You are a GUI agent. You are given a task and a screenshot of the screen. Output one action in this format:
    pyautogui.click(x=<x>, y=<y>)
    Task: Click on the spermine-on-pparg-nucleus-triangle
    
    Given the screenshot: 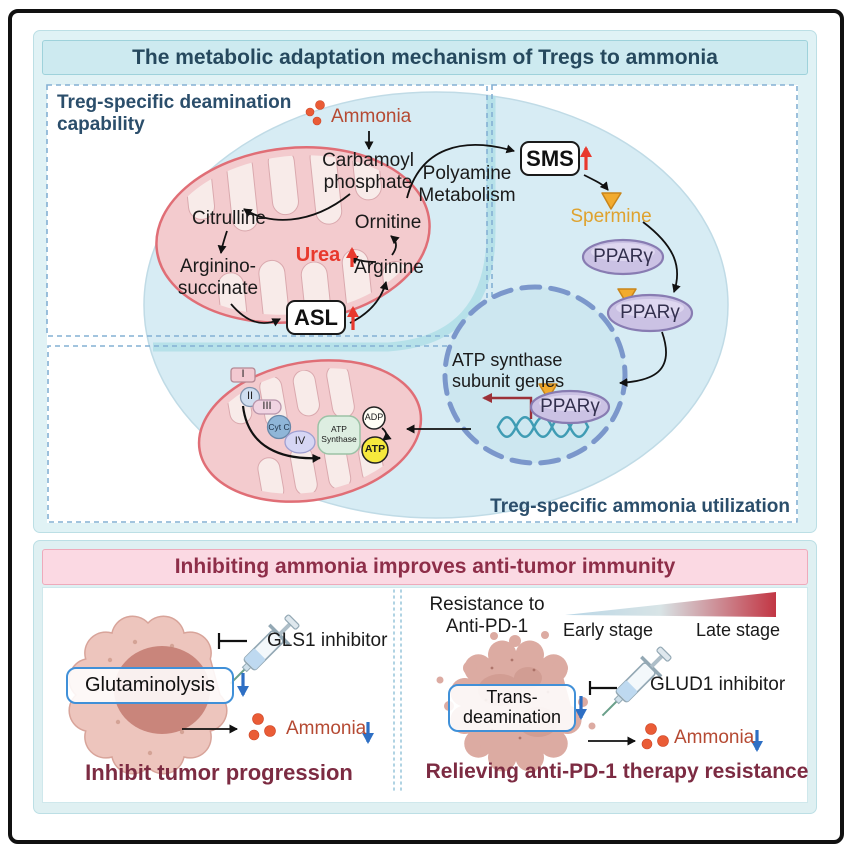 What is the action you would take?
    pyautogui.click(x=548, y=391)
    